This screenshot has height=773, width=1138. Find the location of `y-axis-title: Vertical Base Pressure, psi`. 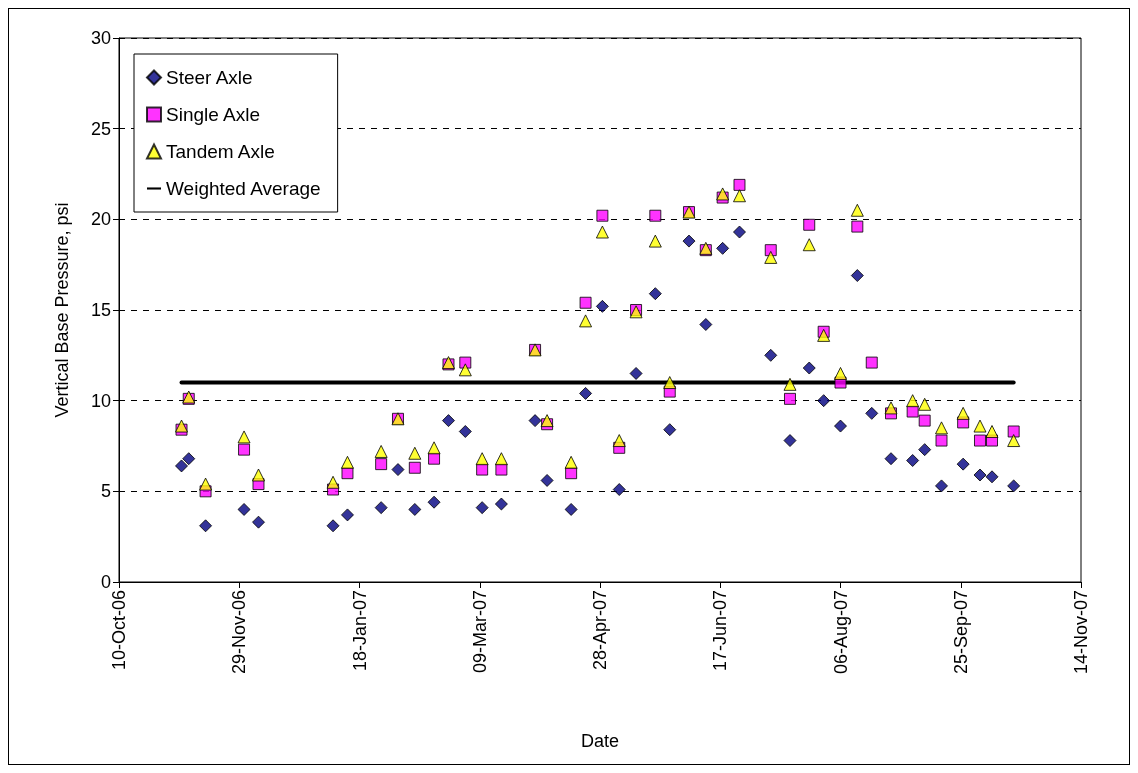

y-axis-title: Vertical Base Pressure, psi is located at coordinates (62, 310).